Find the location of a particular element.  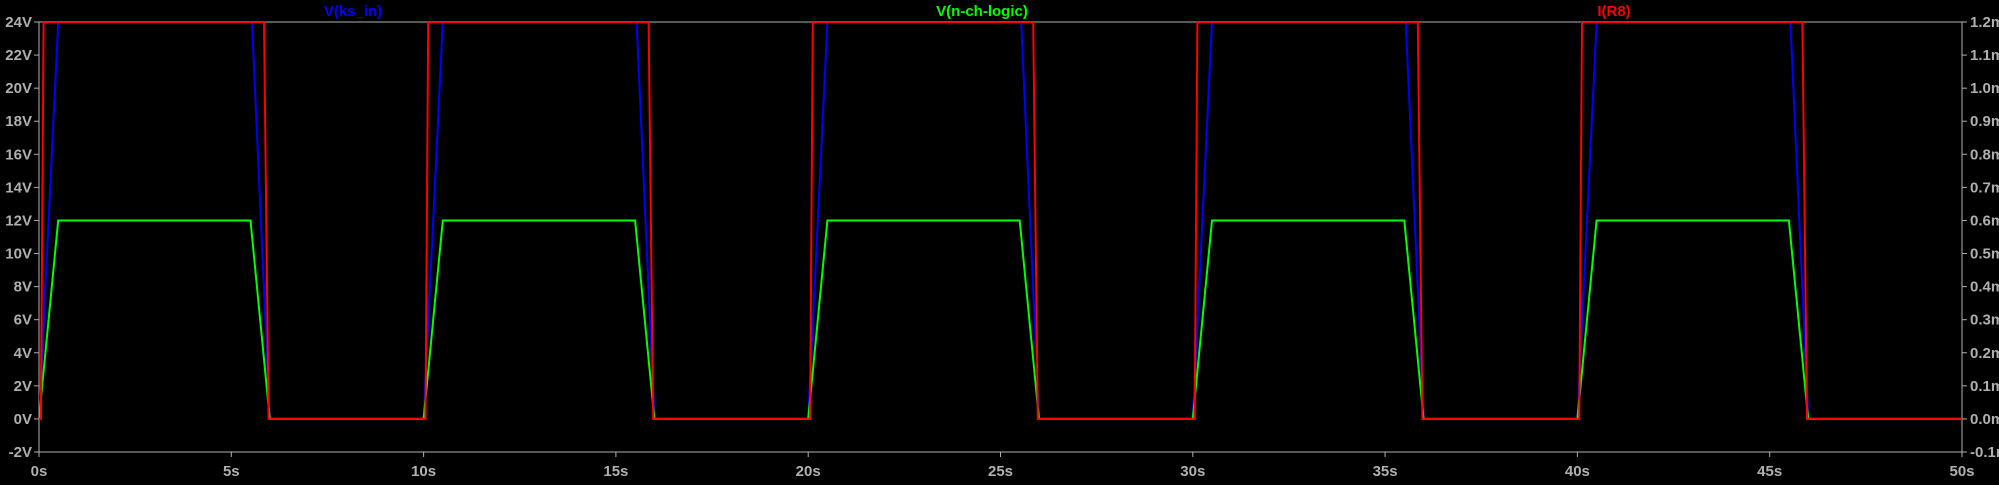

legend-label-i-r8: I(R8) is located at coordinates (1613, 11).